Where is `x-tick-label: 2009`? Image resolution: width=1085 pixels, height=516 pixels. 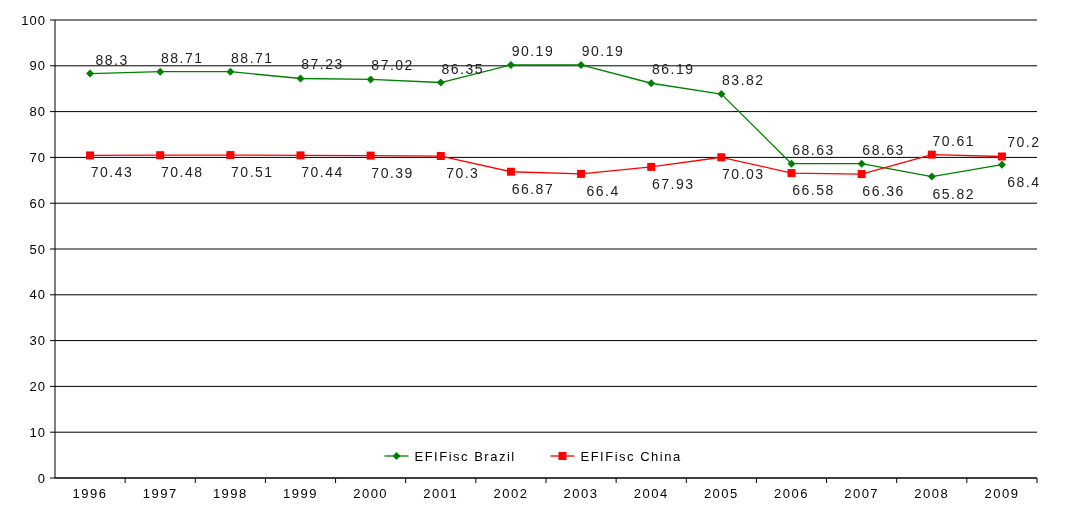
x-tick-label: 2009 is located at coordinates (1002, 493).